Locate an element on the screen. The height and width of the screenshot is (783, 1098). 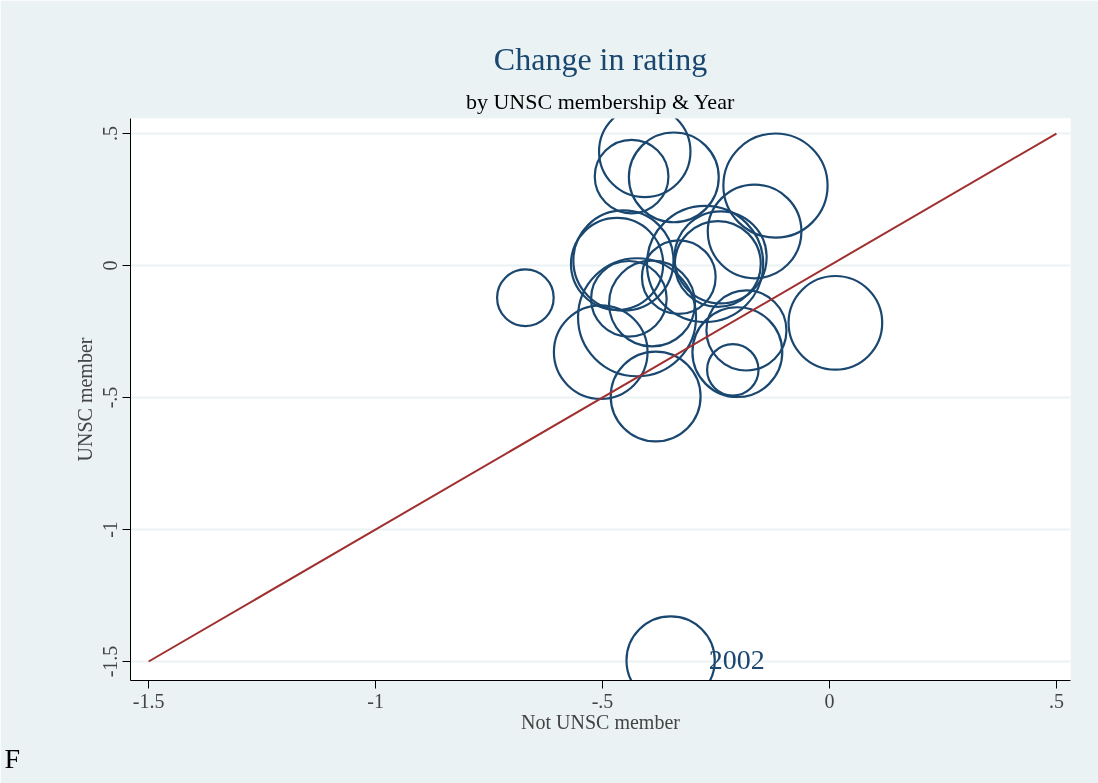
x-tick-label: -.5 is located at coordinates (602, 700).